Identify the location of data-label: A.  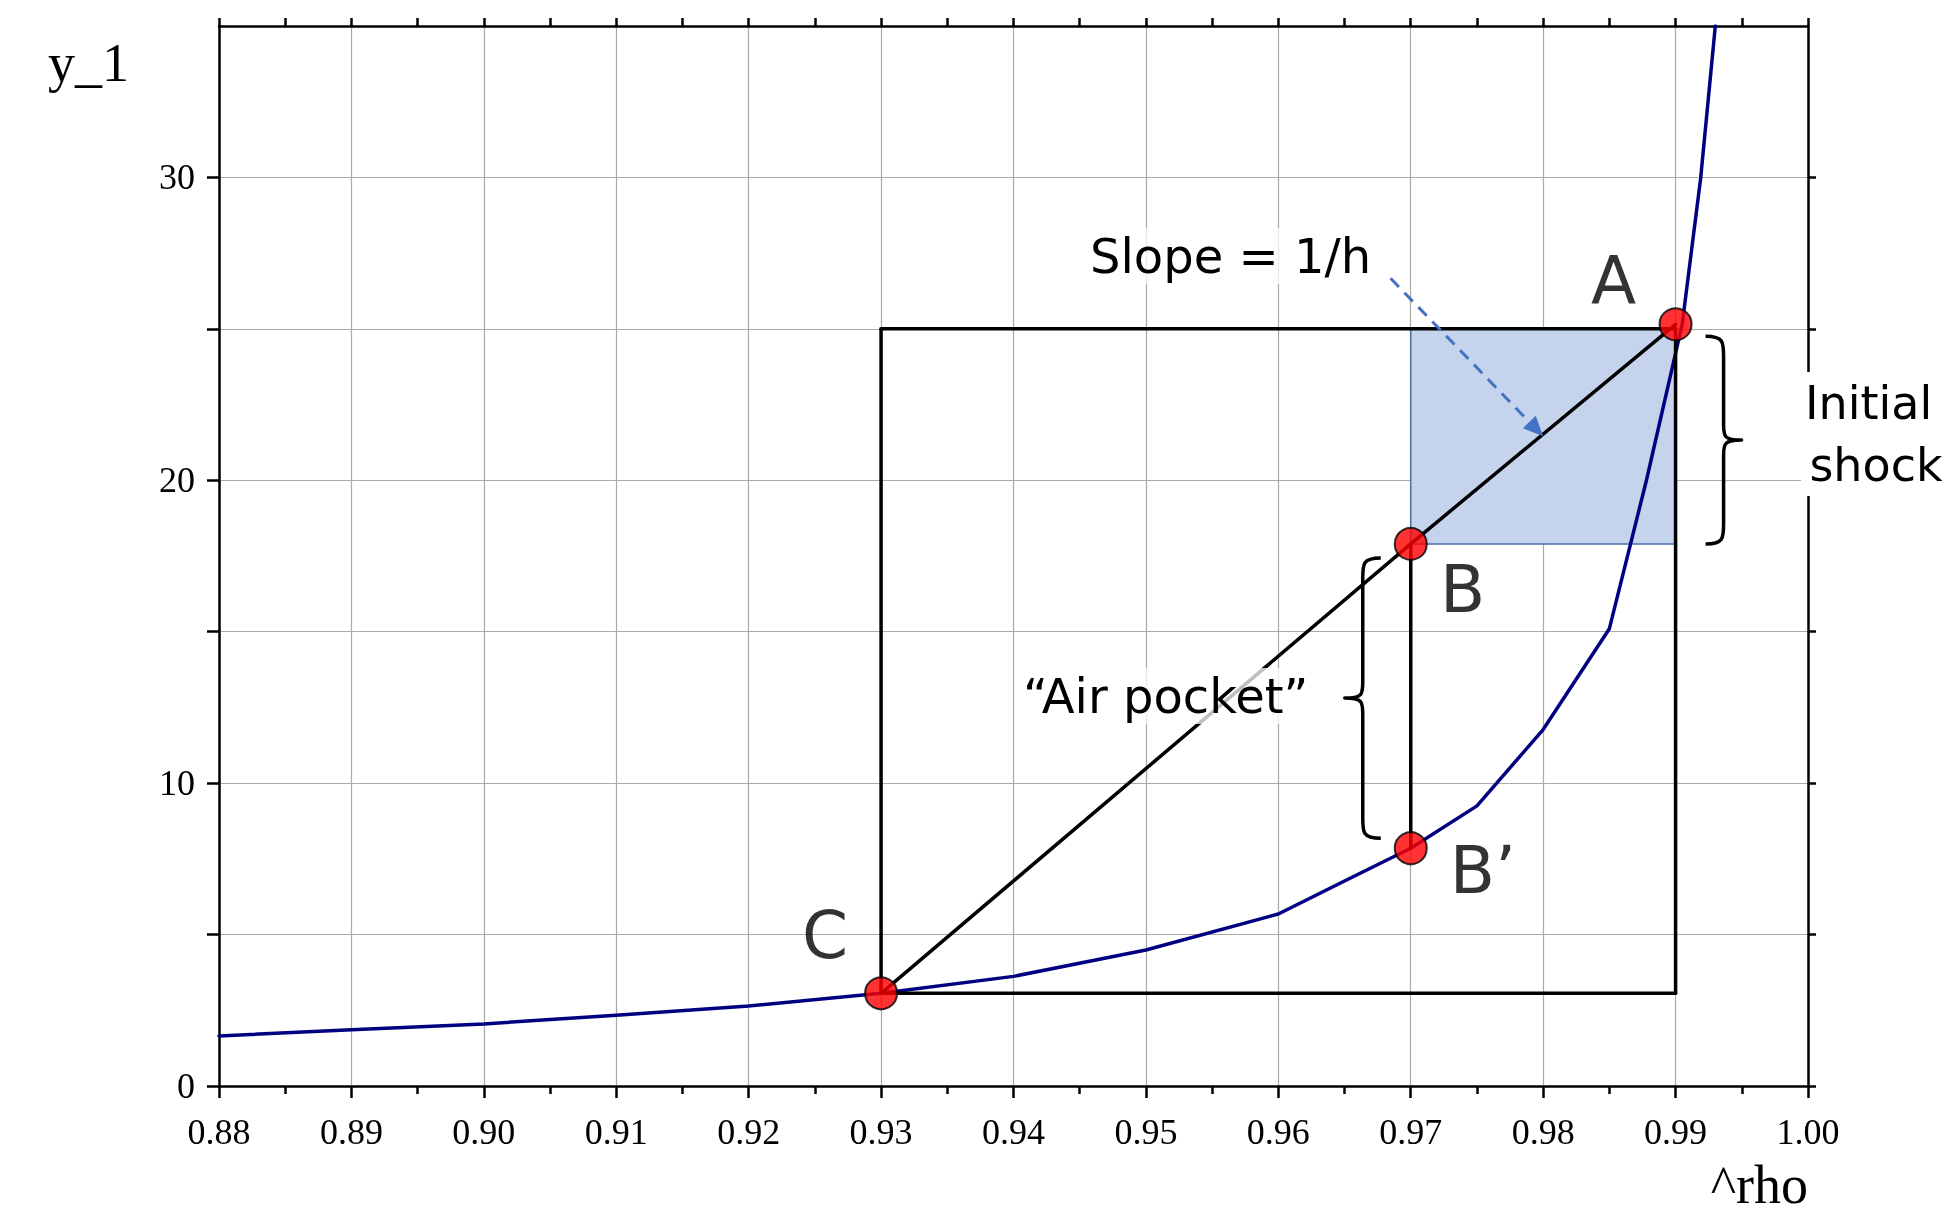
(1614, 280).